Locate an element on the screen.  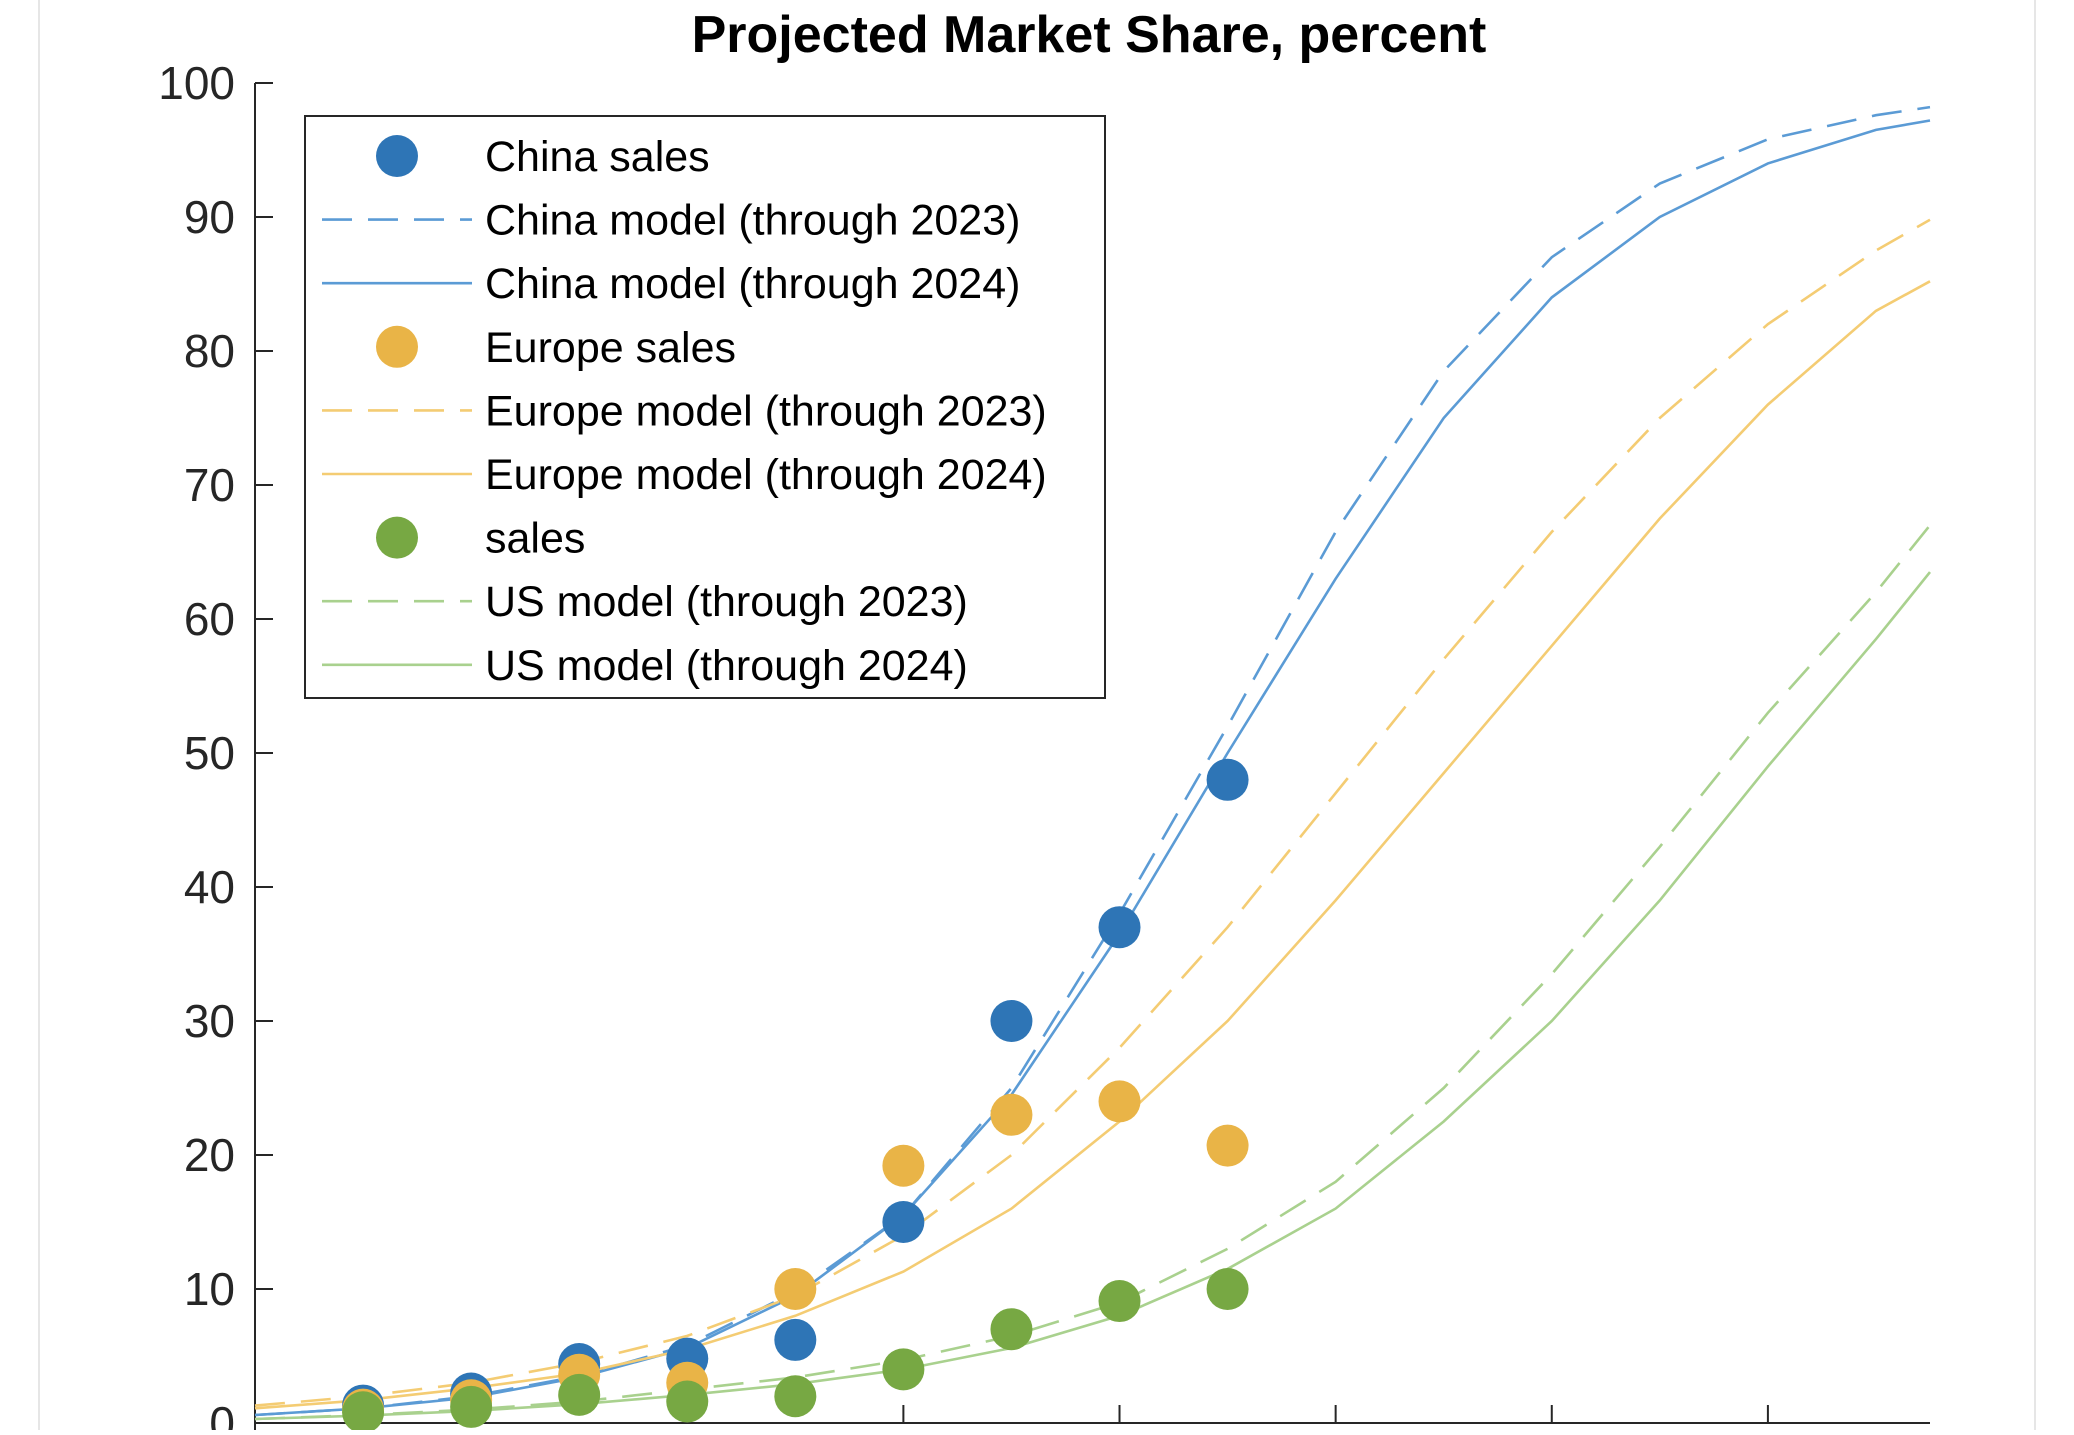
frame-left-edge is located at coordinates (39, 715).